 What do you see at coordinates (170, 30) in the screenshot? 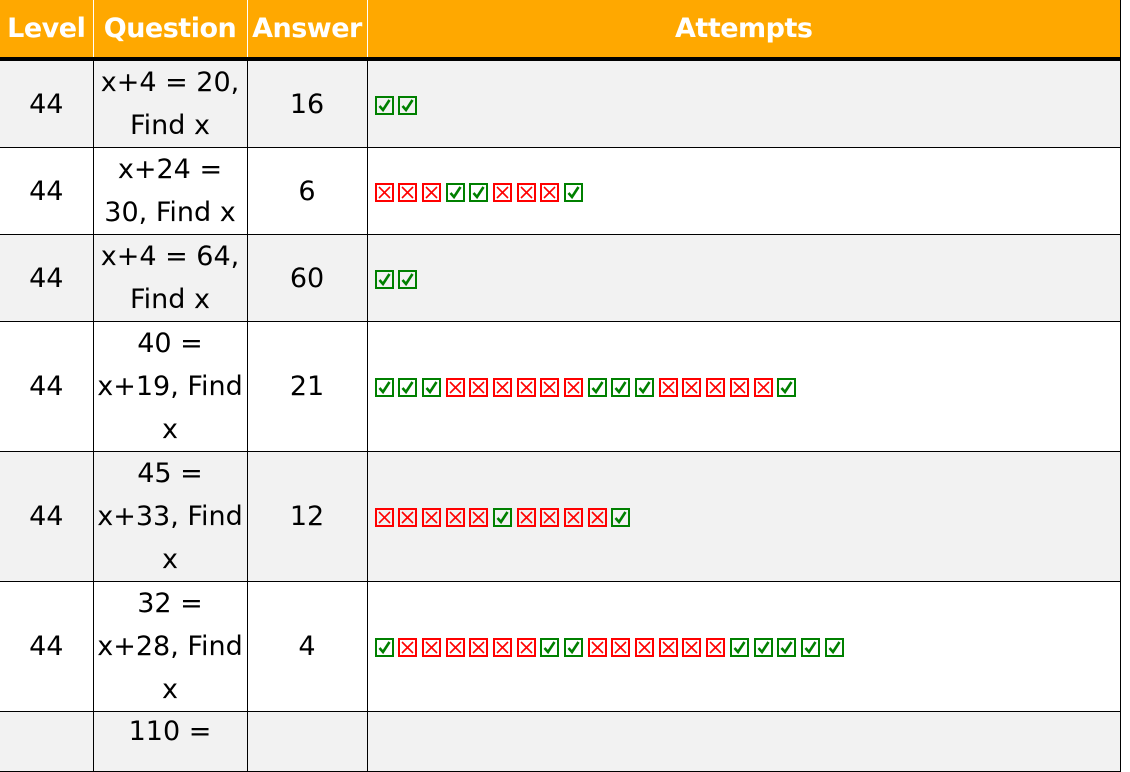
I see `header-question: Question` at bounding box center [170, 30].